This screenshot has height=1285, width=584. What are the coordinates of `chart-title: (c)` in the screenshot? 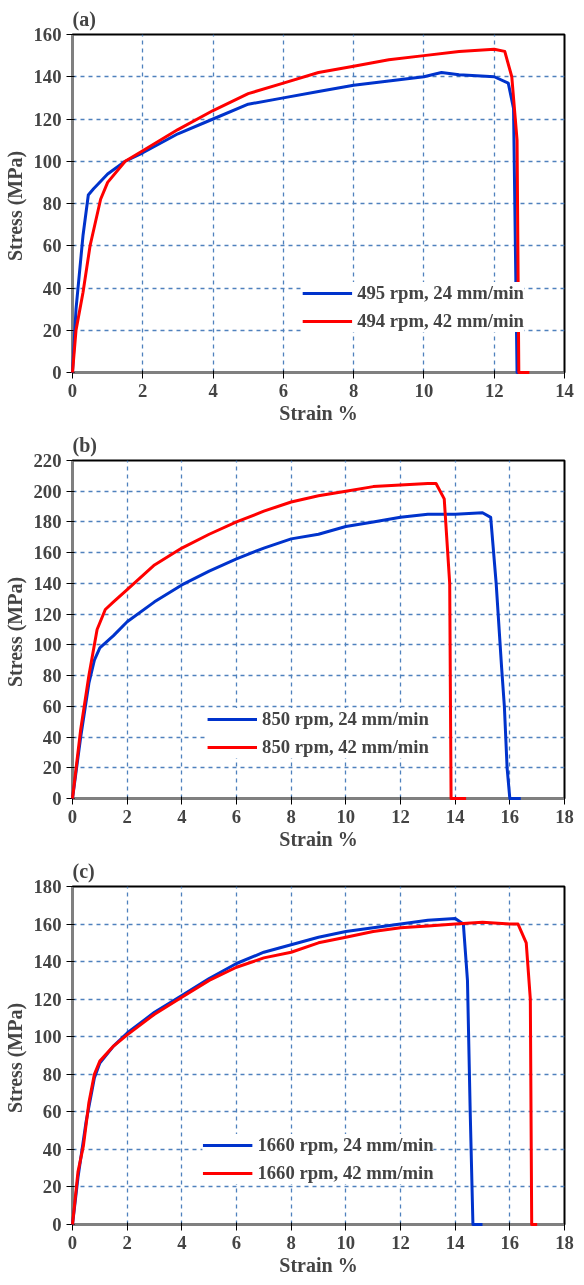 It's located at (83, 871).